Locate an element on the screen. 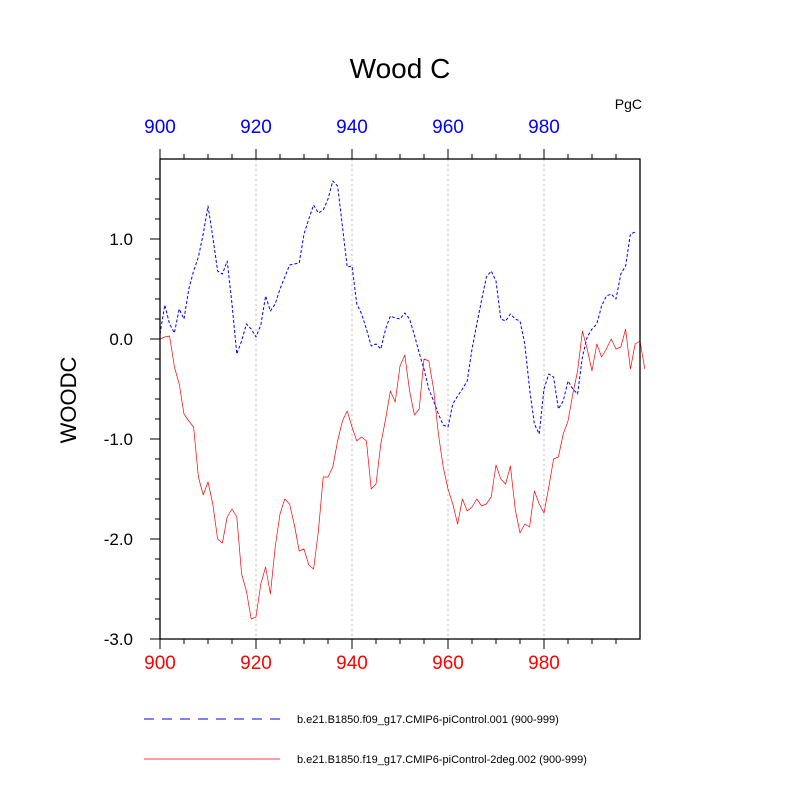 Image resolution: width=800 pixels, height=800 pixels. x-tick-label-top-920: 920 is located at coordinates (256, 127).